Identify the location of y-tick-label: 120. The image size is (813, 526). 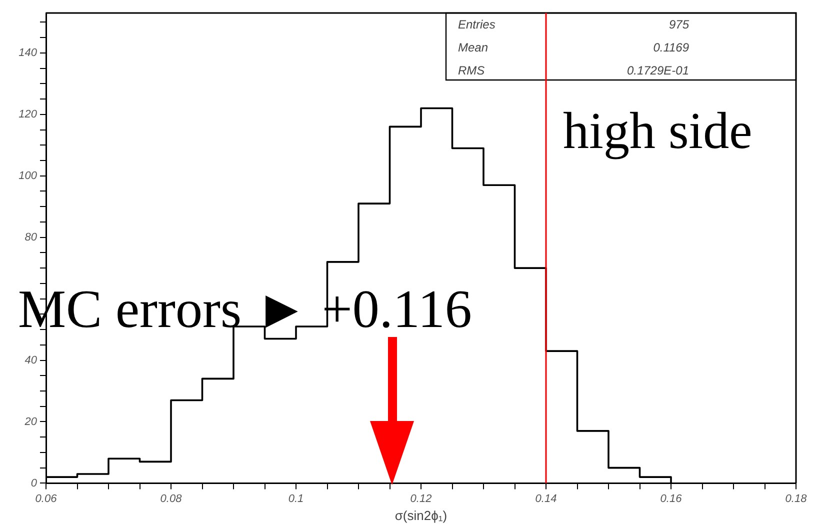
(28, 114).